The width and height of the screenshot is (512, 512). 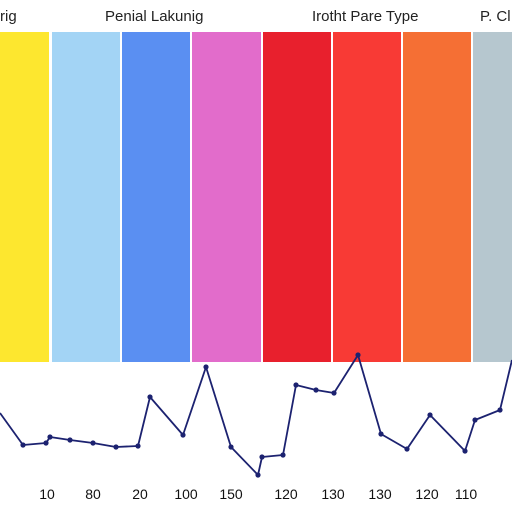 What do you see at coordinates (8, 16) in the screenshot?
I see `header-label-1: rig` at bounding box center [8, 16].